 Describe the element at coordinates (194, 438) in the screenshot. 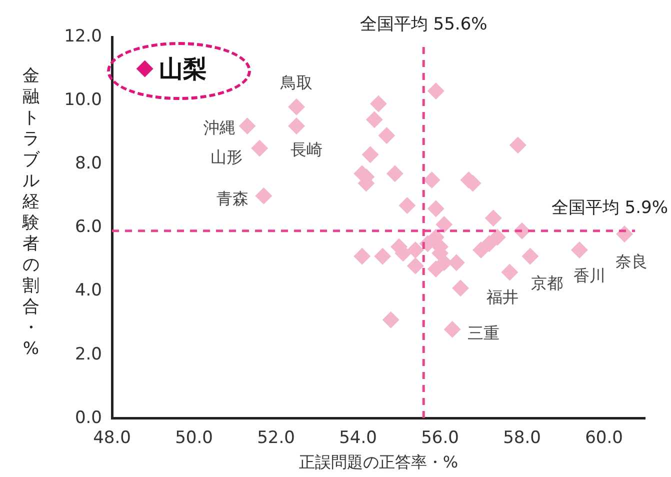

I see `x-tick-label: 50.0` at that location.